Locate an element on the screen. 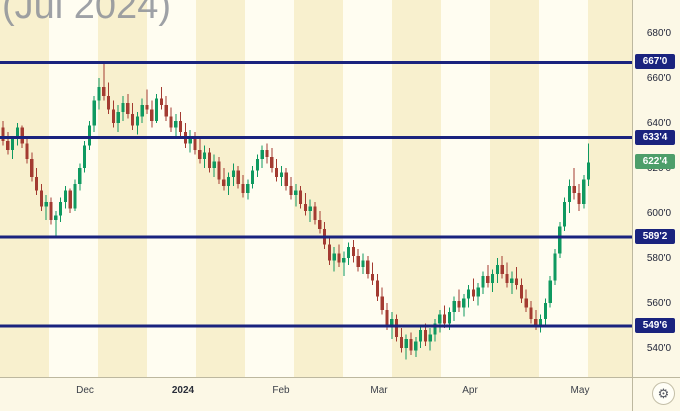  time-tick-label: Apr is located at coordinates (470, 390).